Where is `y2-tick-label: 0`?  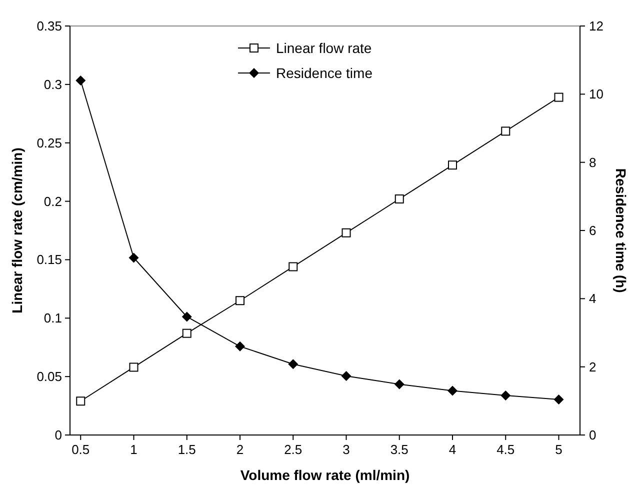 y2-tick-label: 0 is located at coordinates (592, 435).